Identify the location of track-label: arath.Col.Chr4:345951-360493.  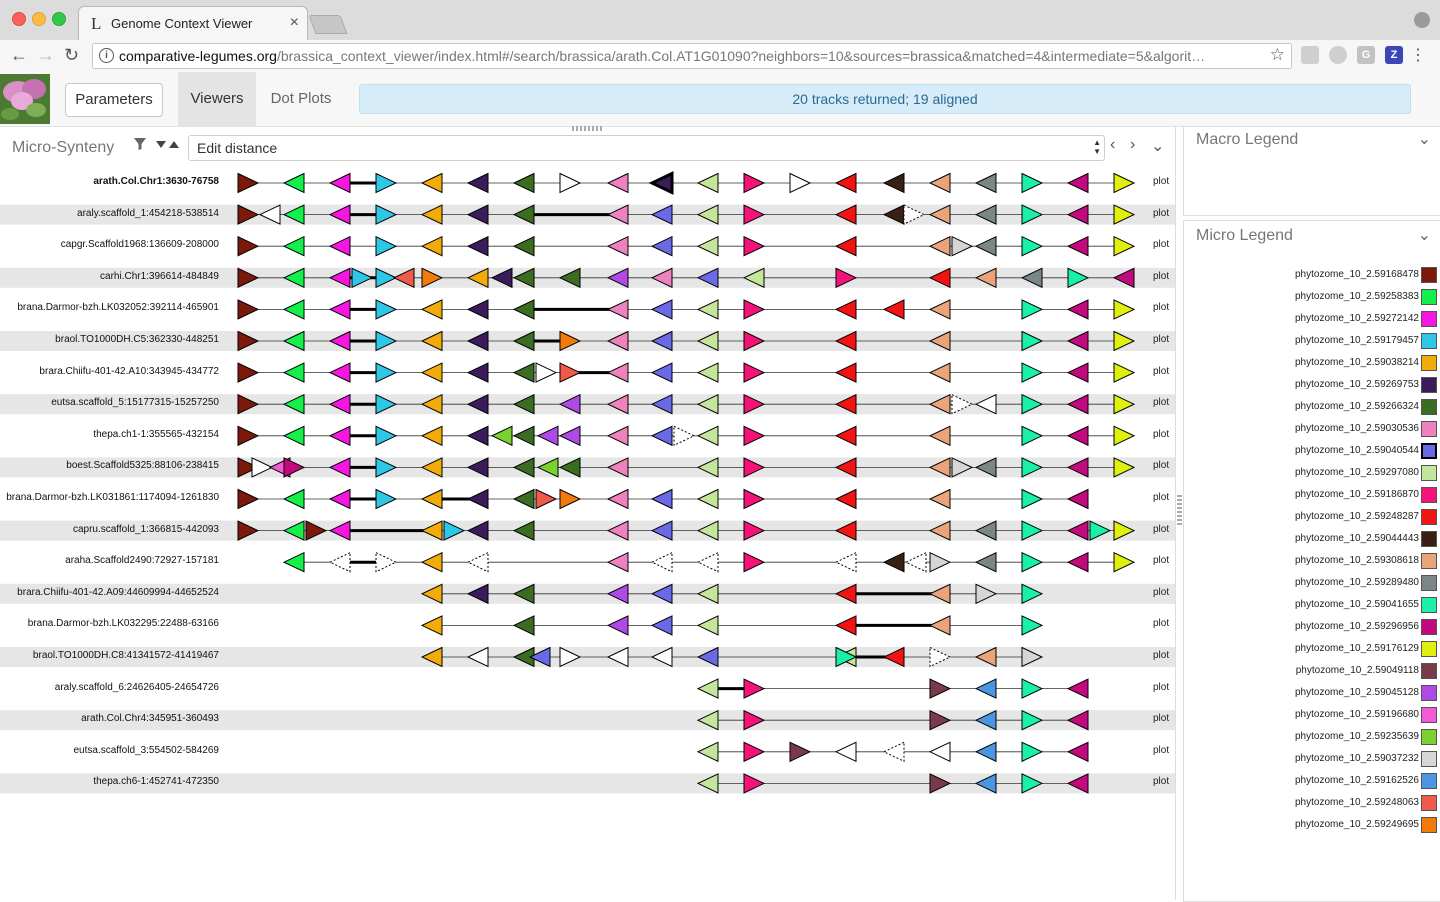
(150, 719).